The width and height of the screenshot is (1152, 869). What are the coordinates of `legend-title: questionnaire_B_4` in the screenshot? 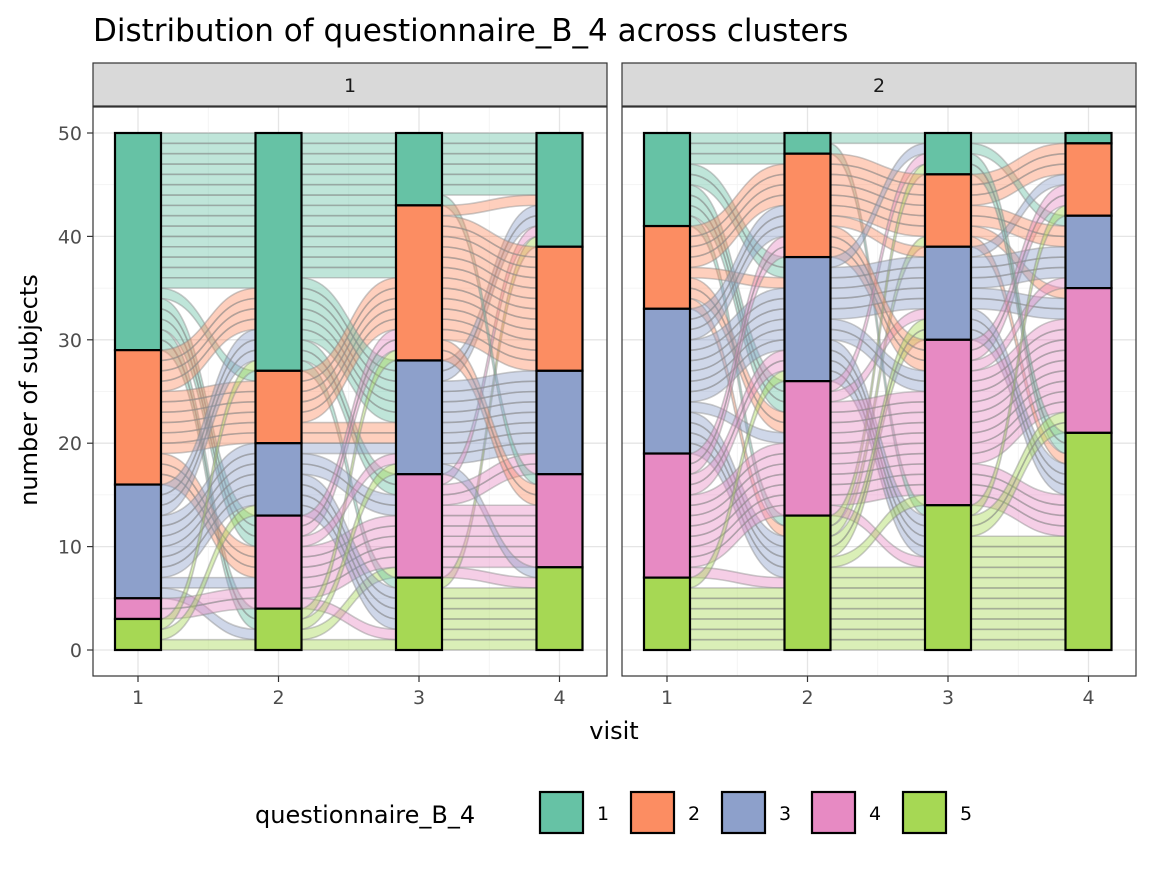 It's located at (365, 815).